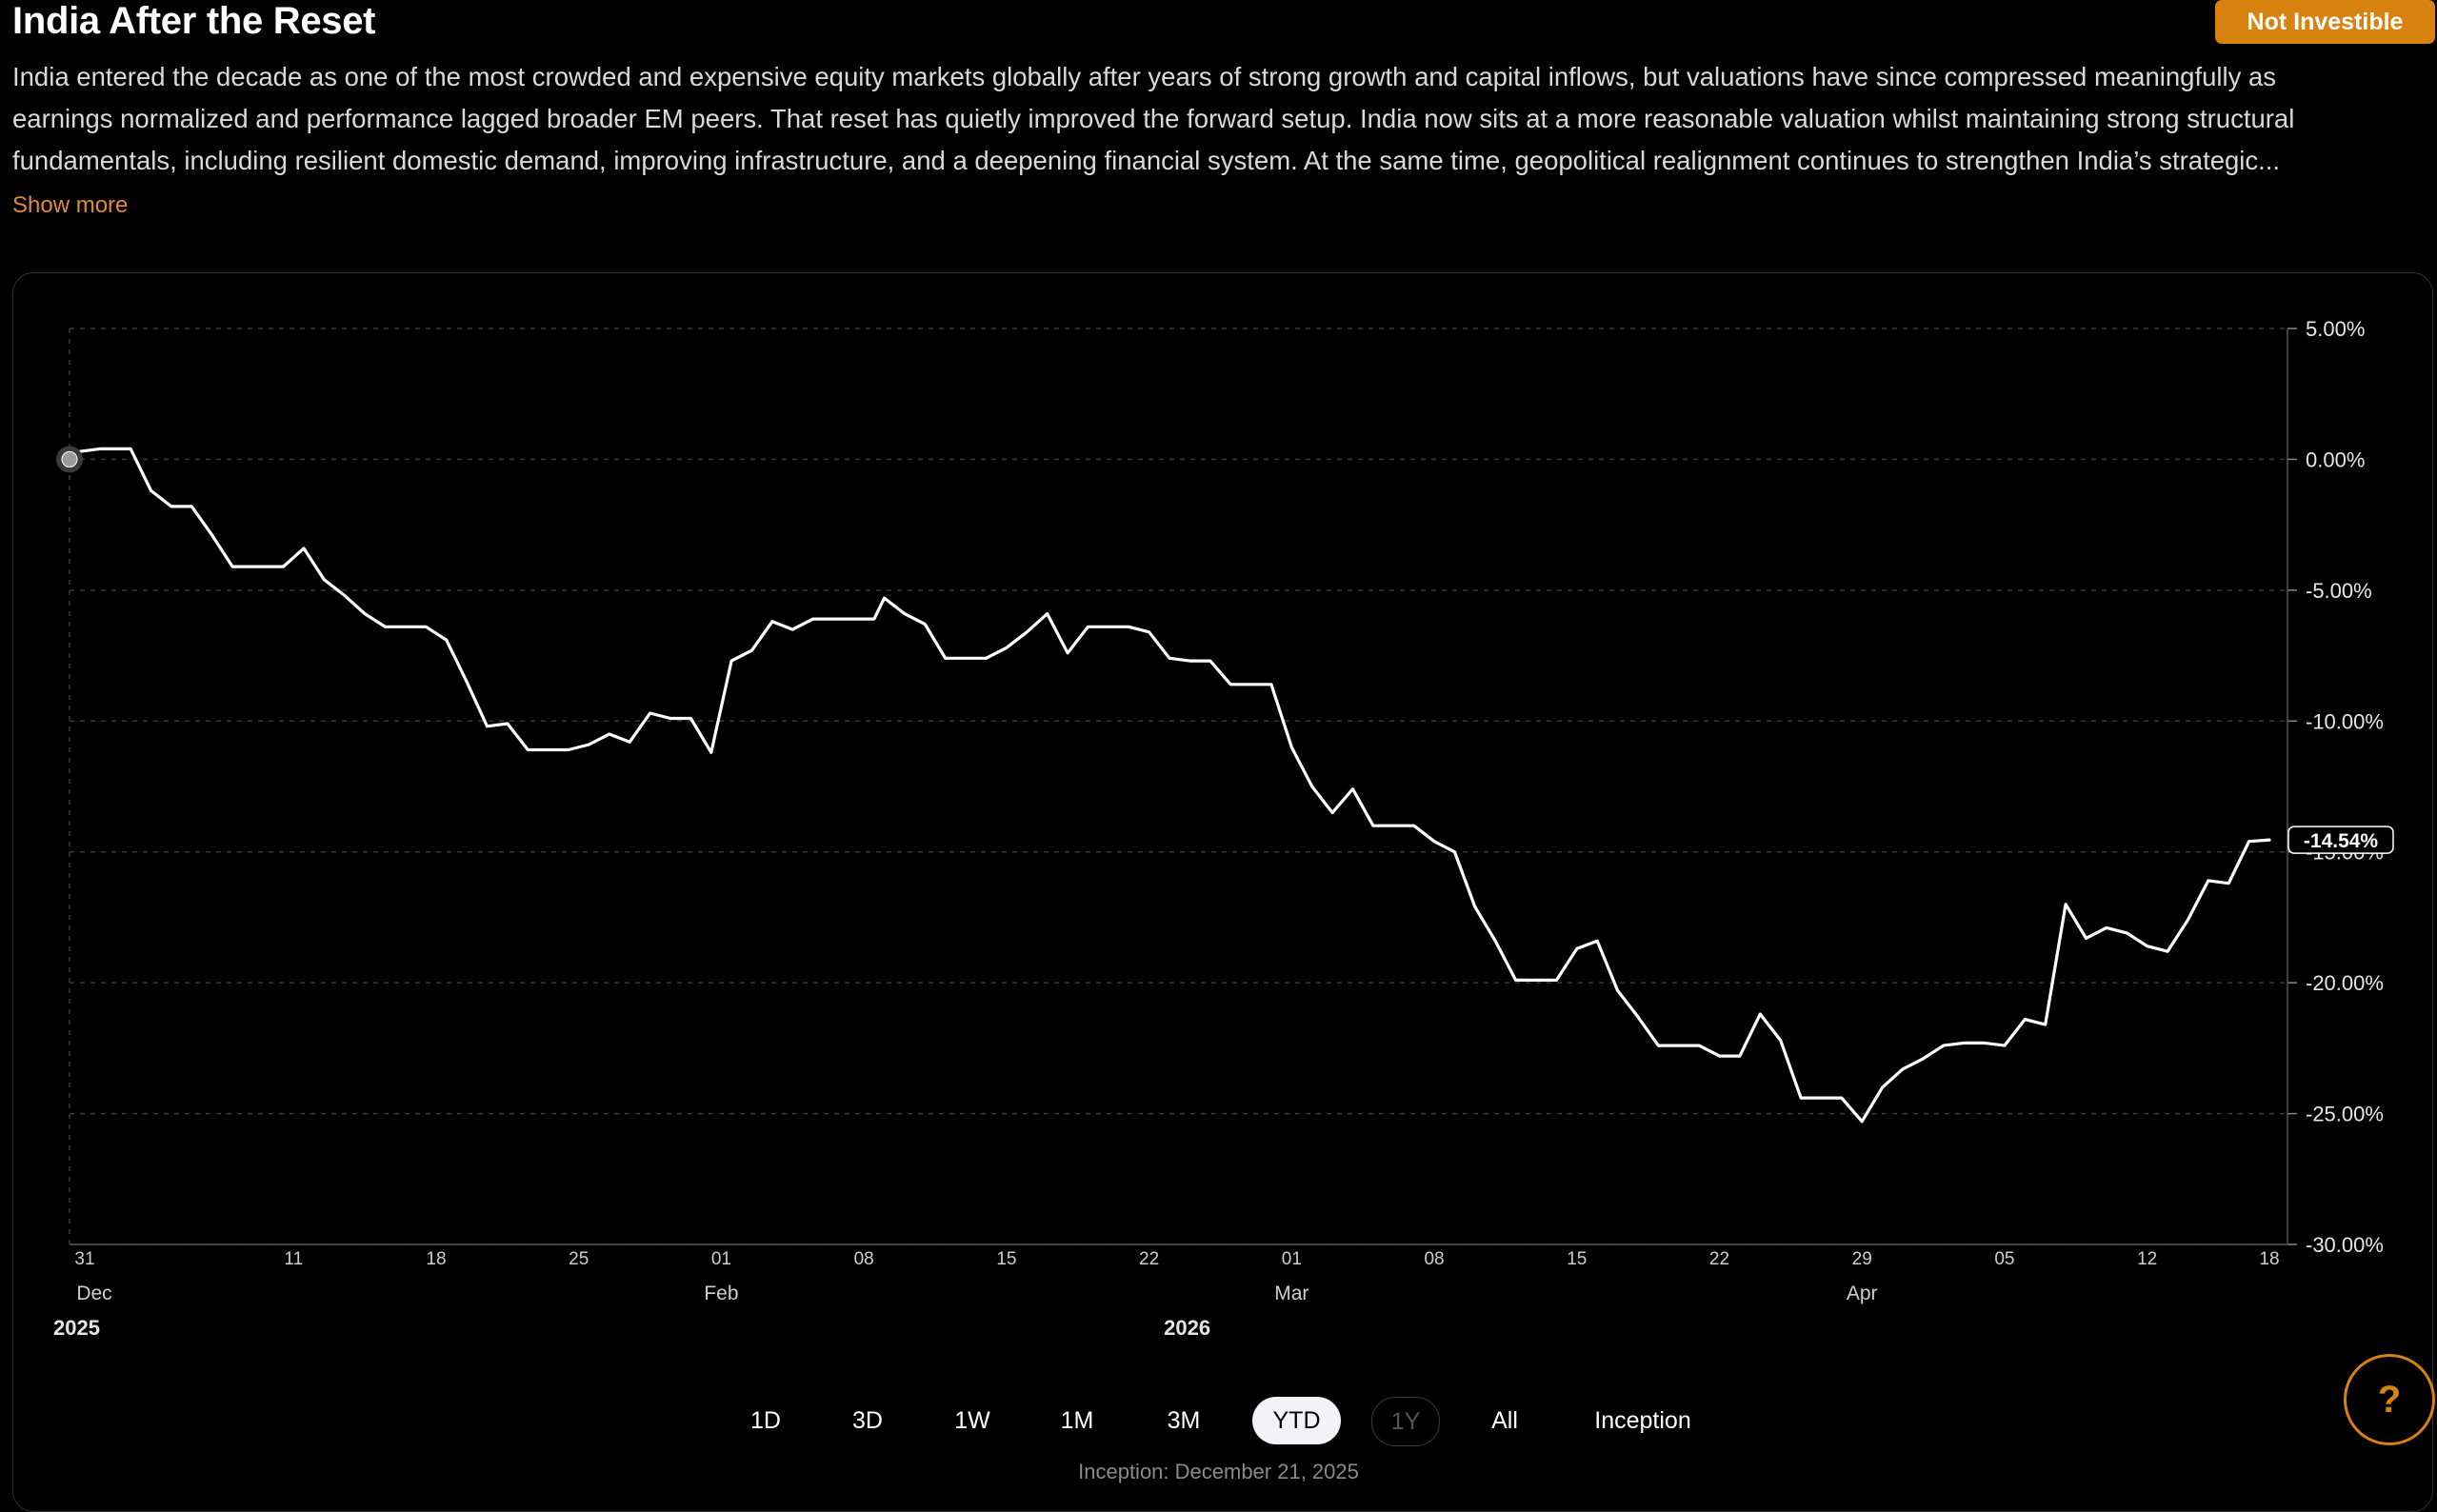  Describe the element at coordinates (69, 459) in the screenshot. I see `start-marker` at that location.